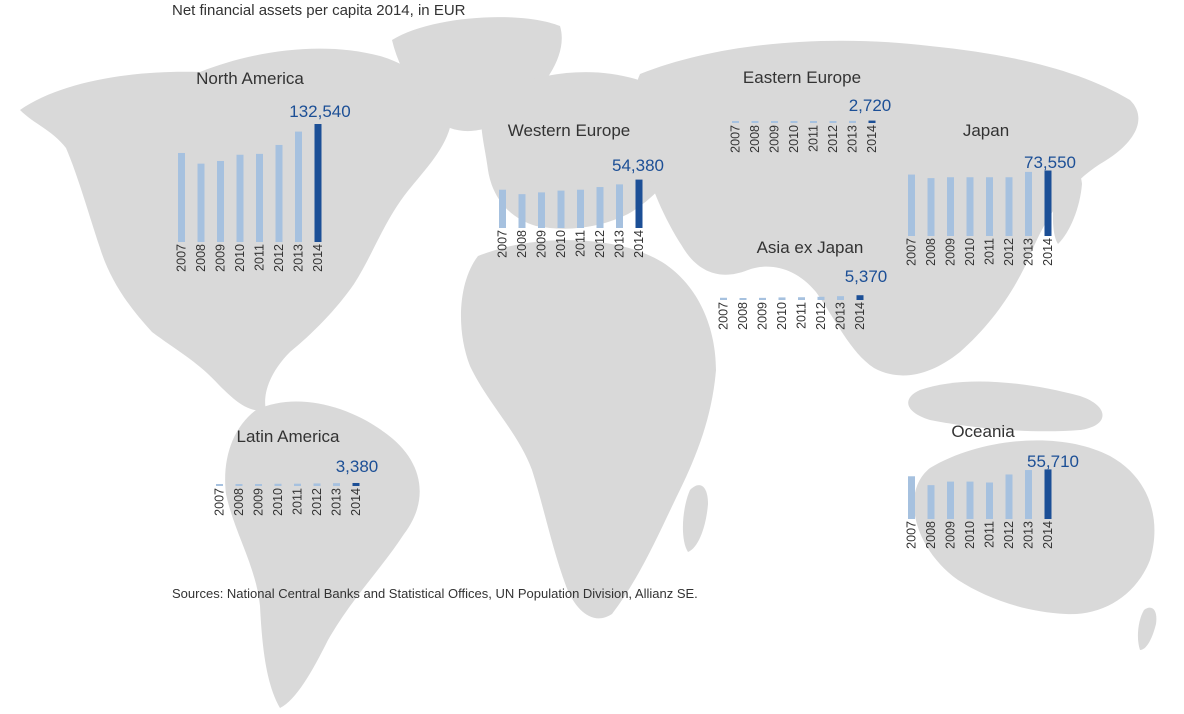 This screenshot has width=1184, height=714. I want to click on eastern-europe-tick-2009: 2009, so click(775, 139).